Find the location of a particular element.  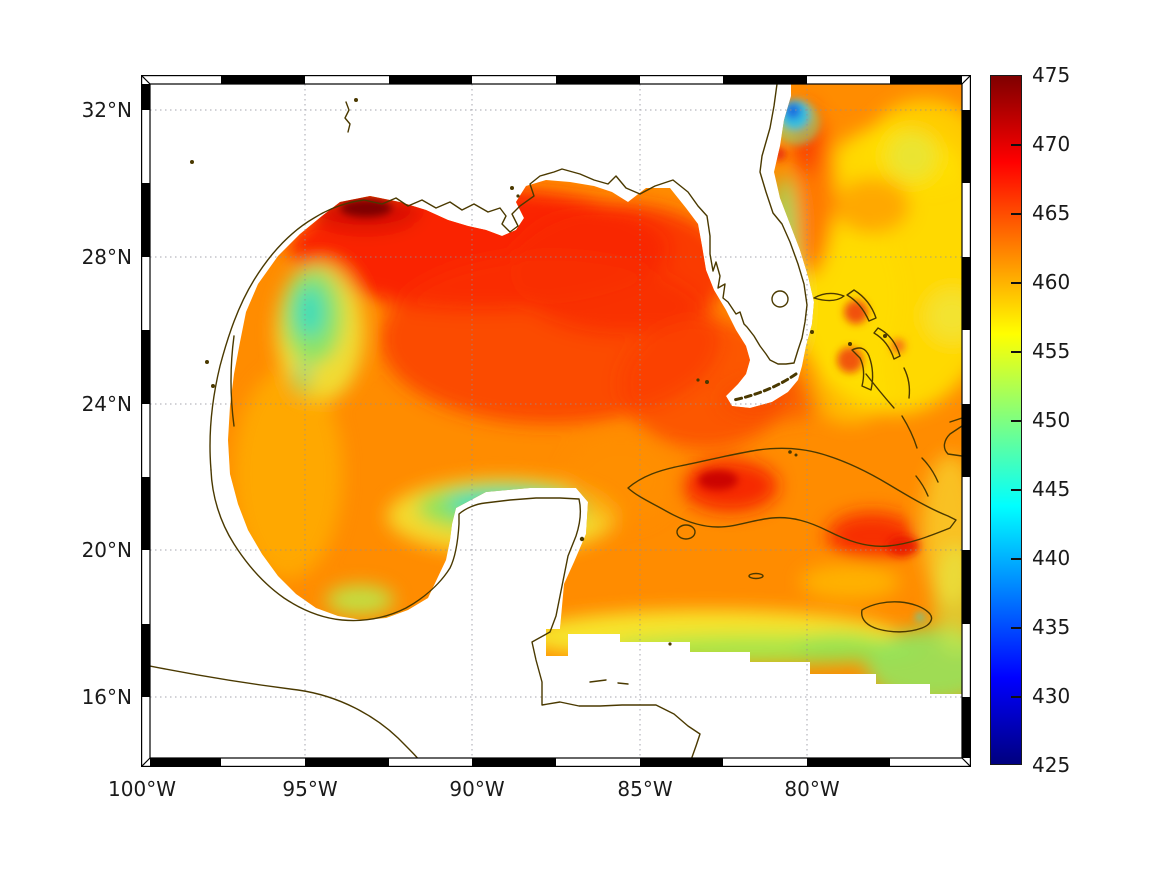

colorbar-tick-label: 440 is located at coordinates (1051, 558).